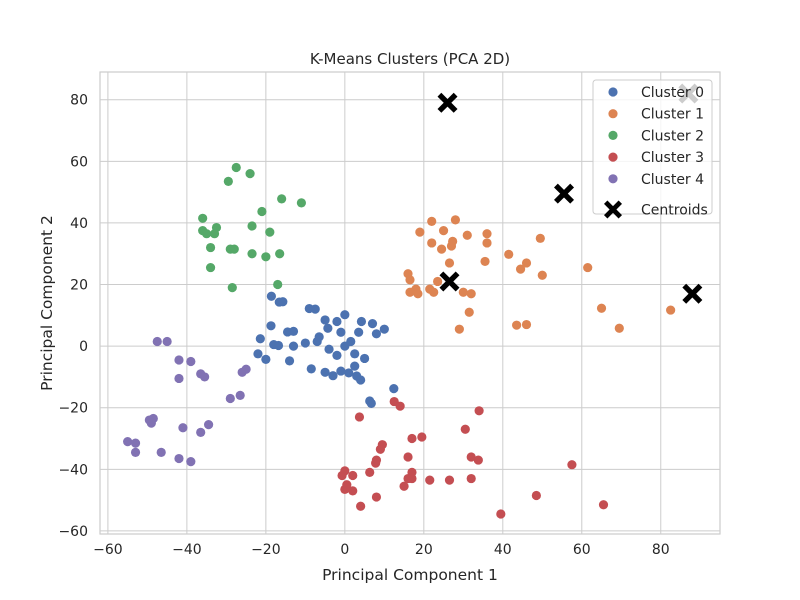 Image resolution: width=800 pixels, height=600 pixels. I want to click on legend-centroid-marker, so click(613, 209).